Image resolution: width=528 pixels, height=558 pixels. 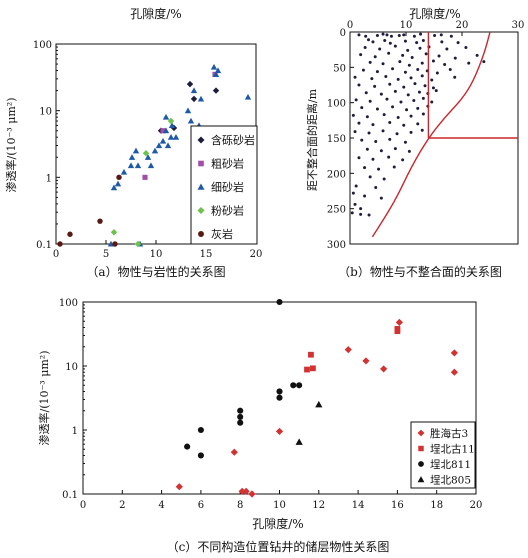 What do you see at coordinates (256, 254) in the screenshot?
I see `panel-a-xtick-label: 20` at bounding box center [256, 254].